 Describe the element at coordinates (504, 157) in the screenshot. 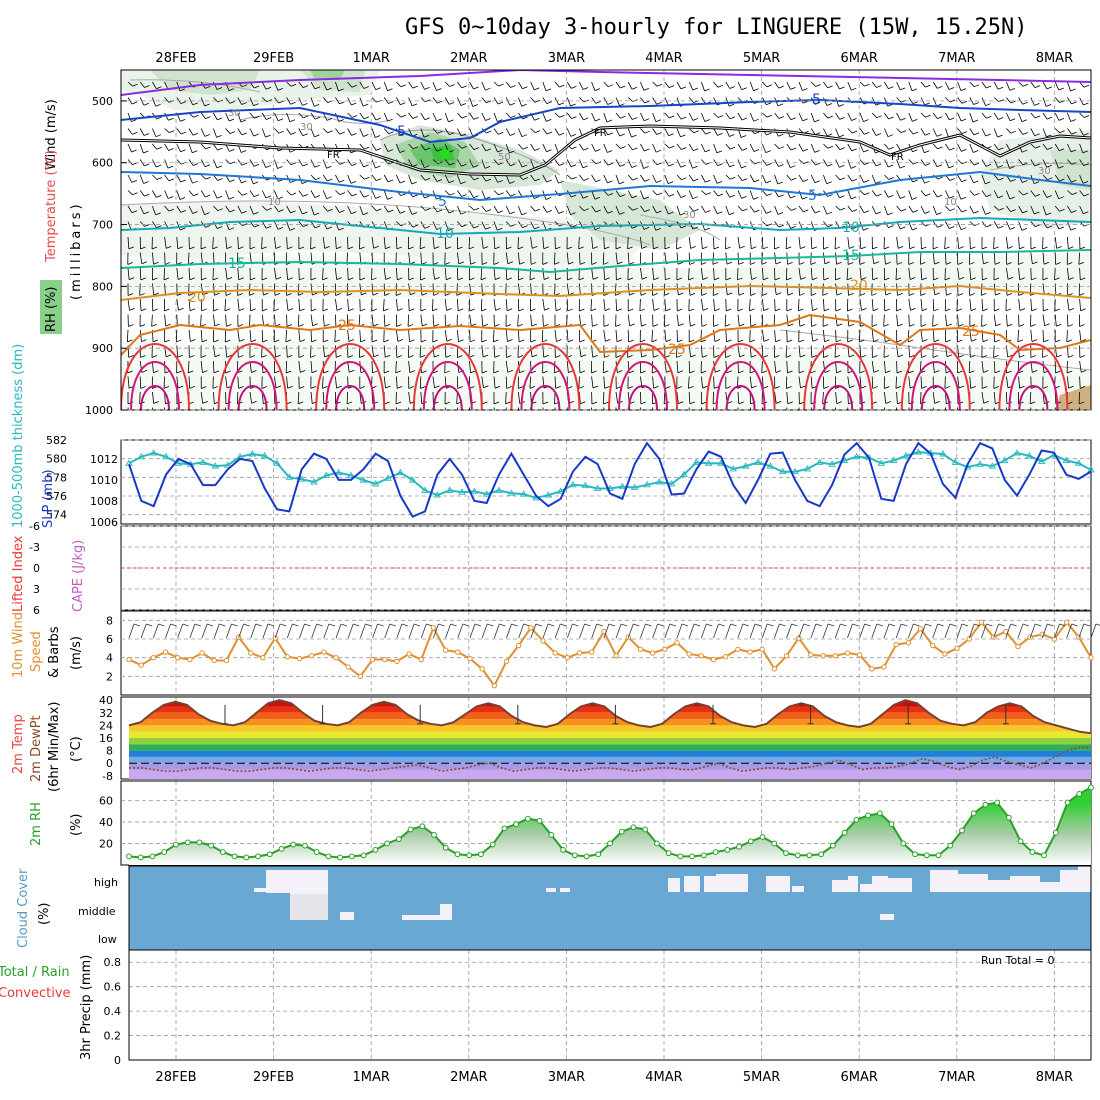

I see `rh-label: 50` at that location.